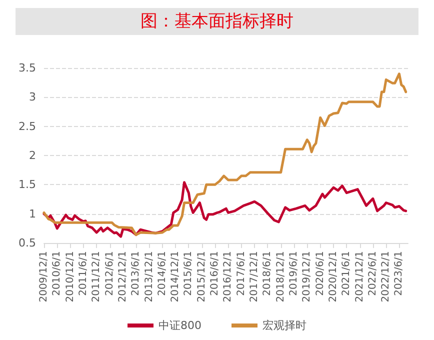 The width and height of the screenshot is (434, 340). What do you see at coordinates (27, 68) in the screenshot?
I see `y-tick-label: 3.5` at bounding box center [27, 68].